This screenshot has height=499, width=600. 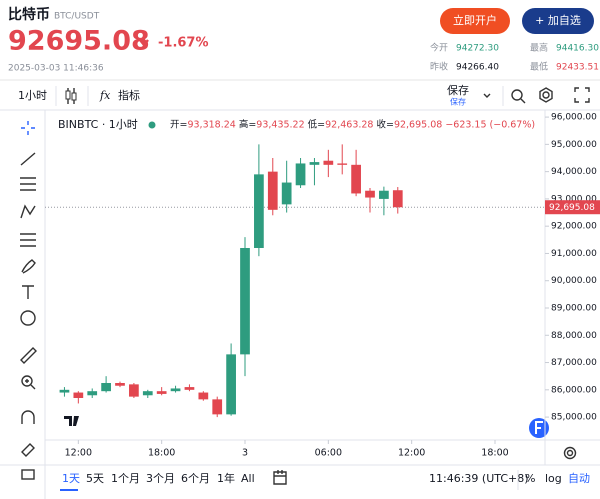 I want to click on y-tick-label: 91,000.00, so click(x=574, y=254).